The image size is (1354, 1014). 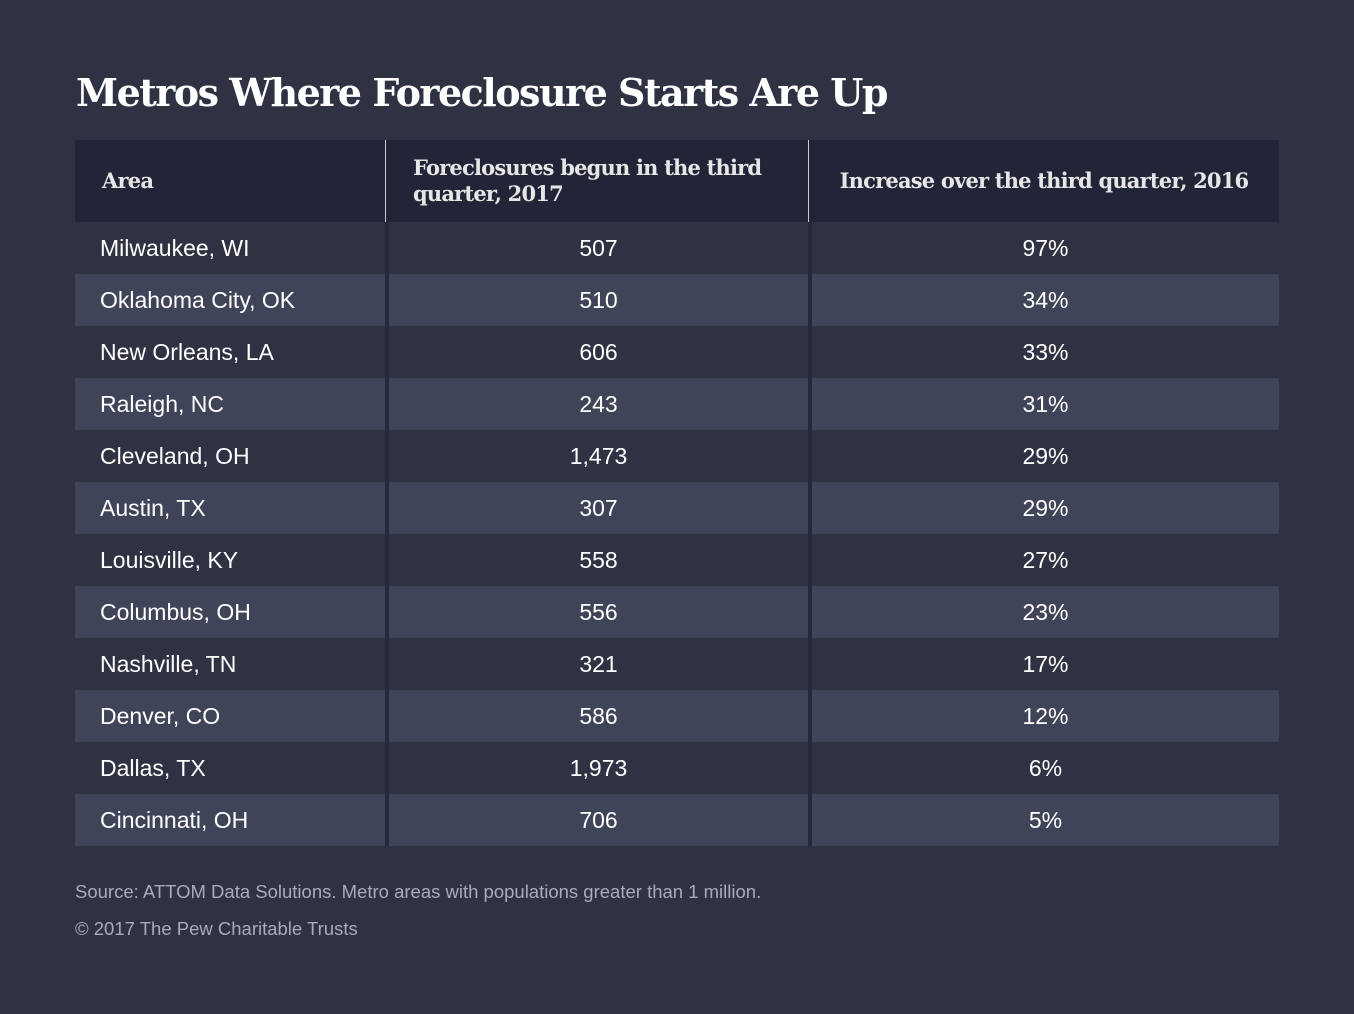 I want to click on cell-area: Dallas, TX, so click(x=153, y=767).